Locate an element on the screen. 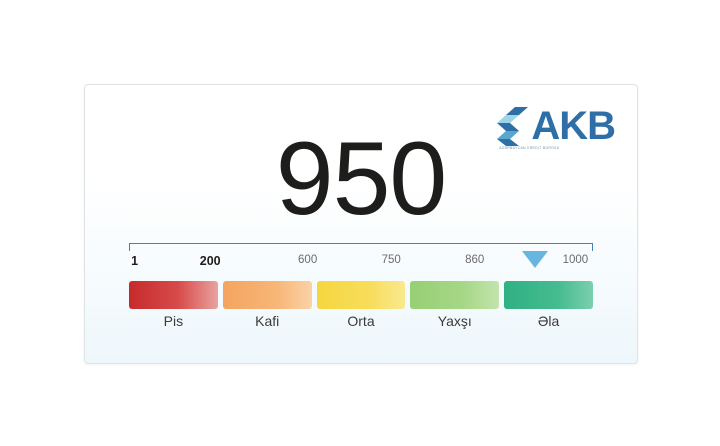 Image resolution: width=720 pixels, height=446 pixels. scale-tick-label: 600 is located at coordinates (308, 260).